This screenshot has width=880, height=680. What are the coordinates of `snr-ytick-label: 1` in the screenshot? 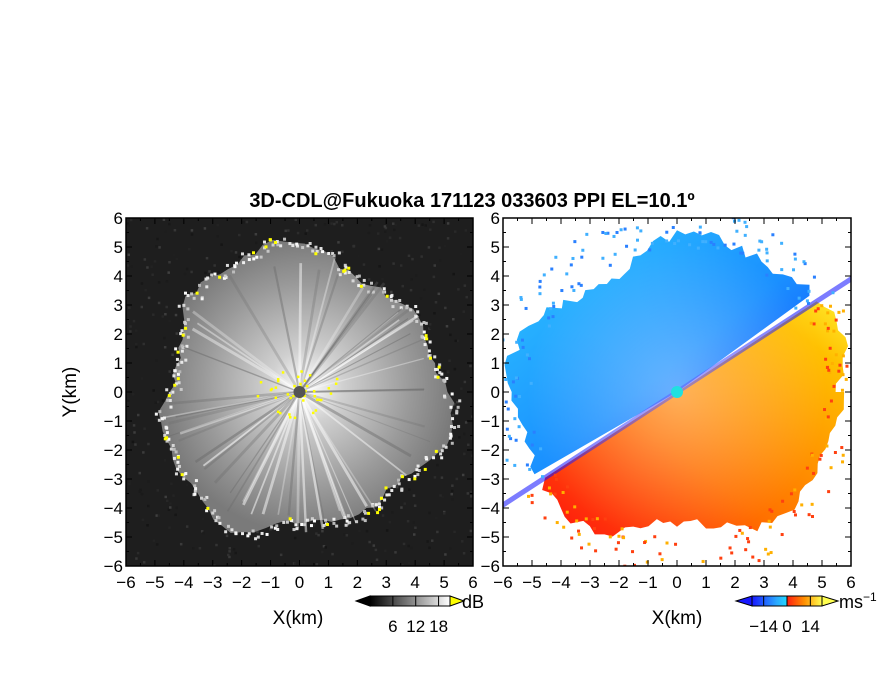 It's located at (118, 363).